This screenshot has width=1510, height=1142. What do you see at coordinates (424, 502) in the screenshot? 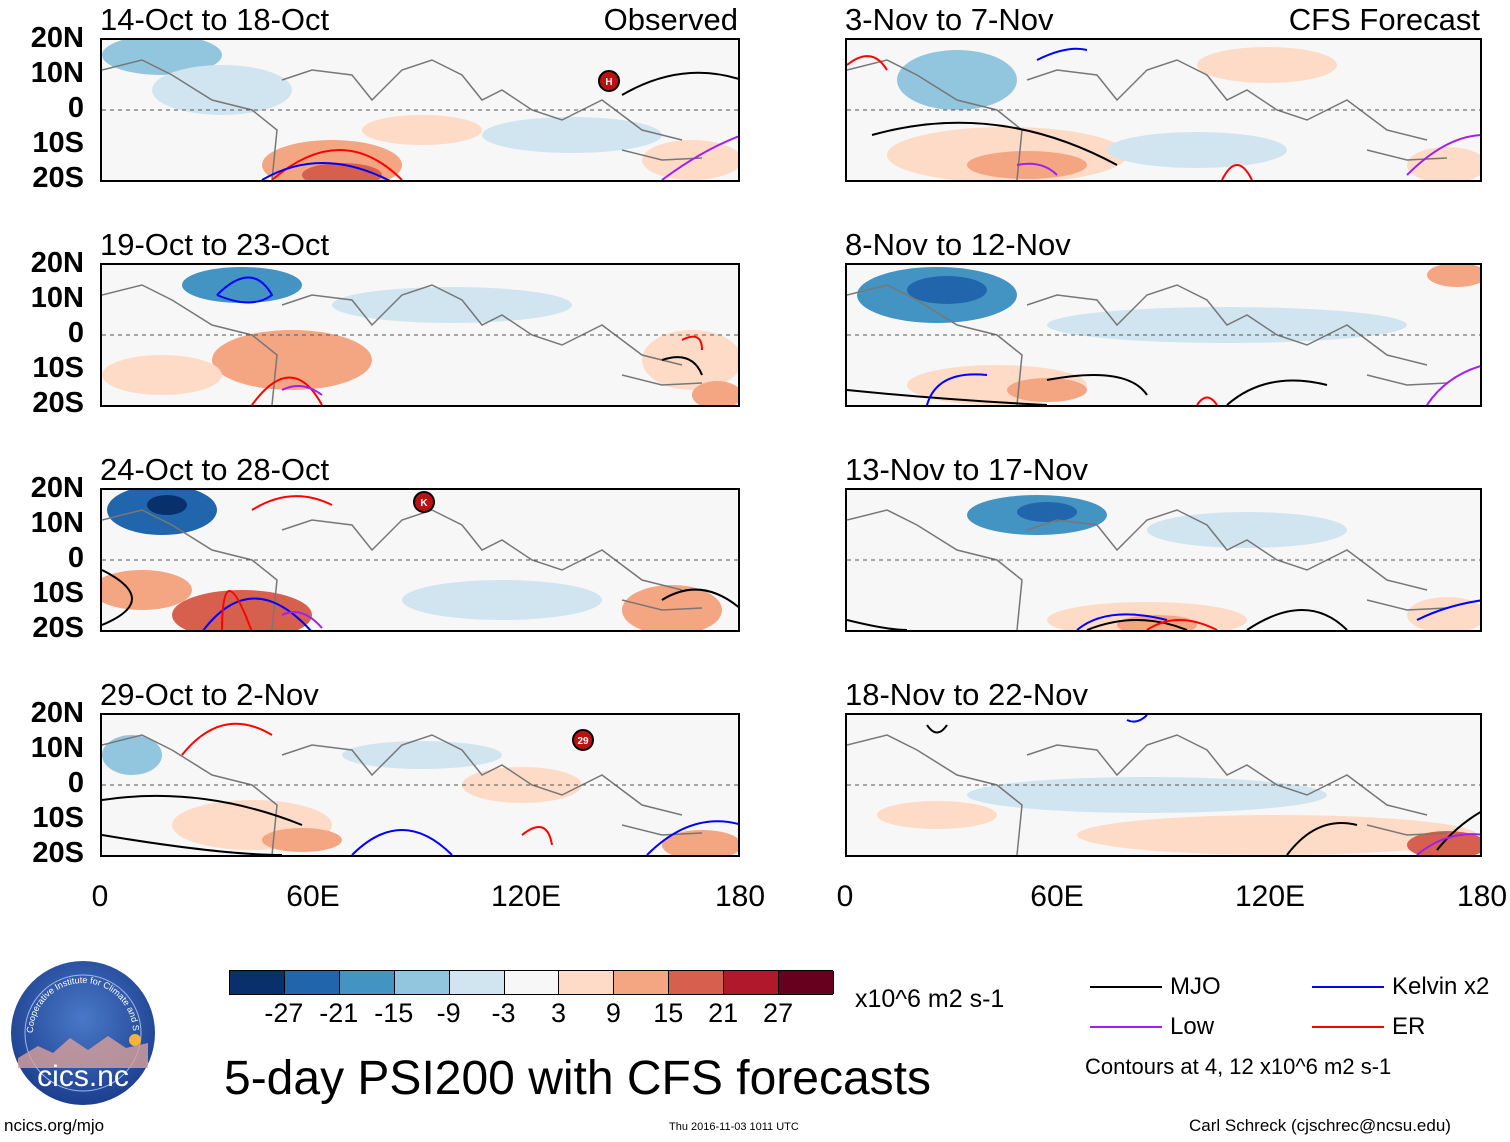
I see `storm-marker: K` at bounding box center [424, 502].